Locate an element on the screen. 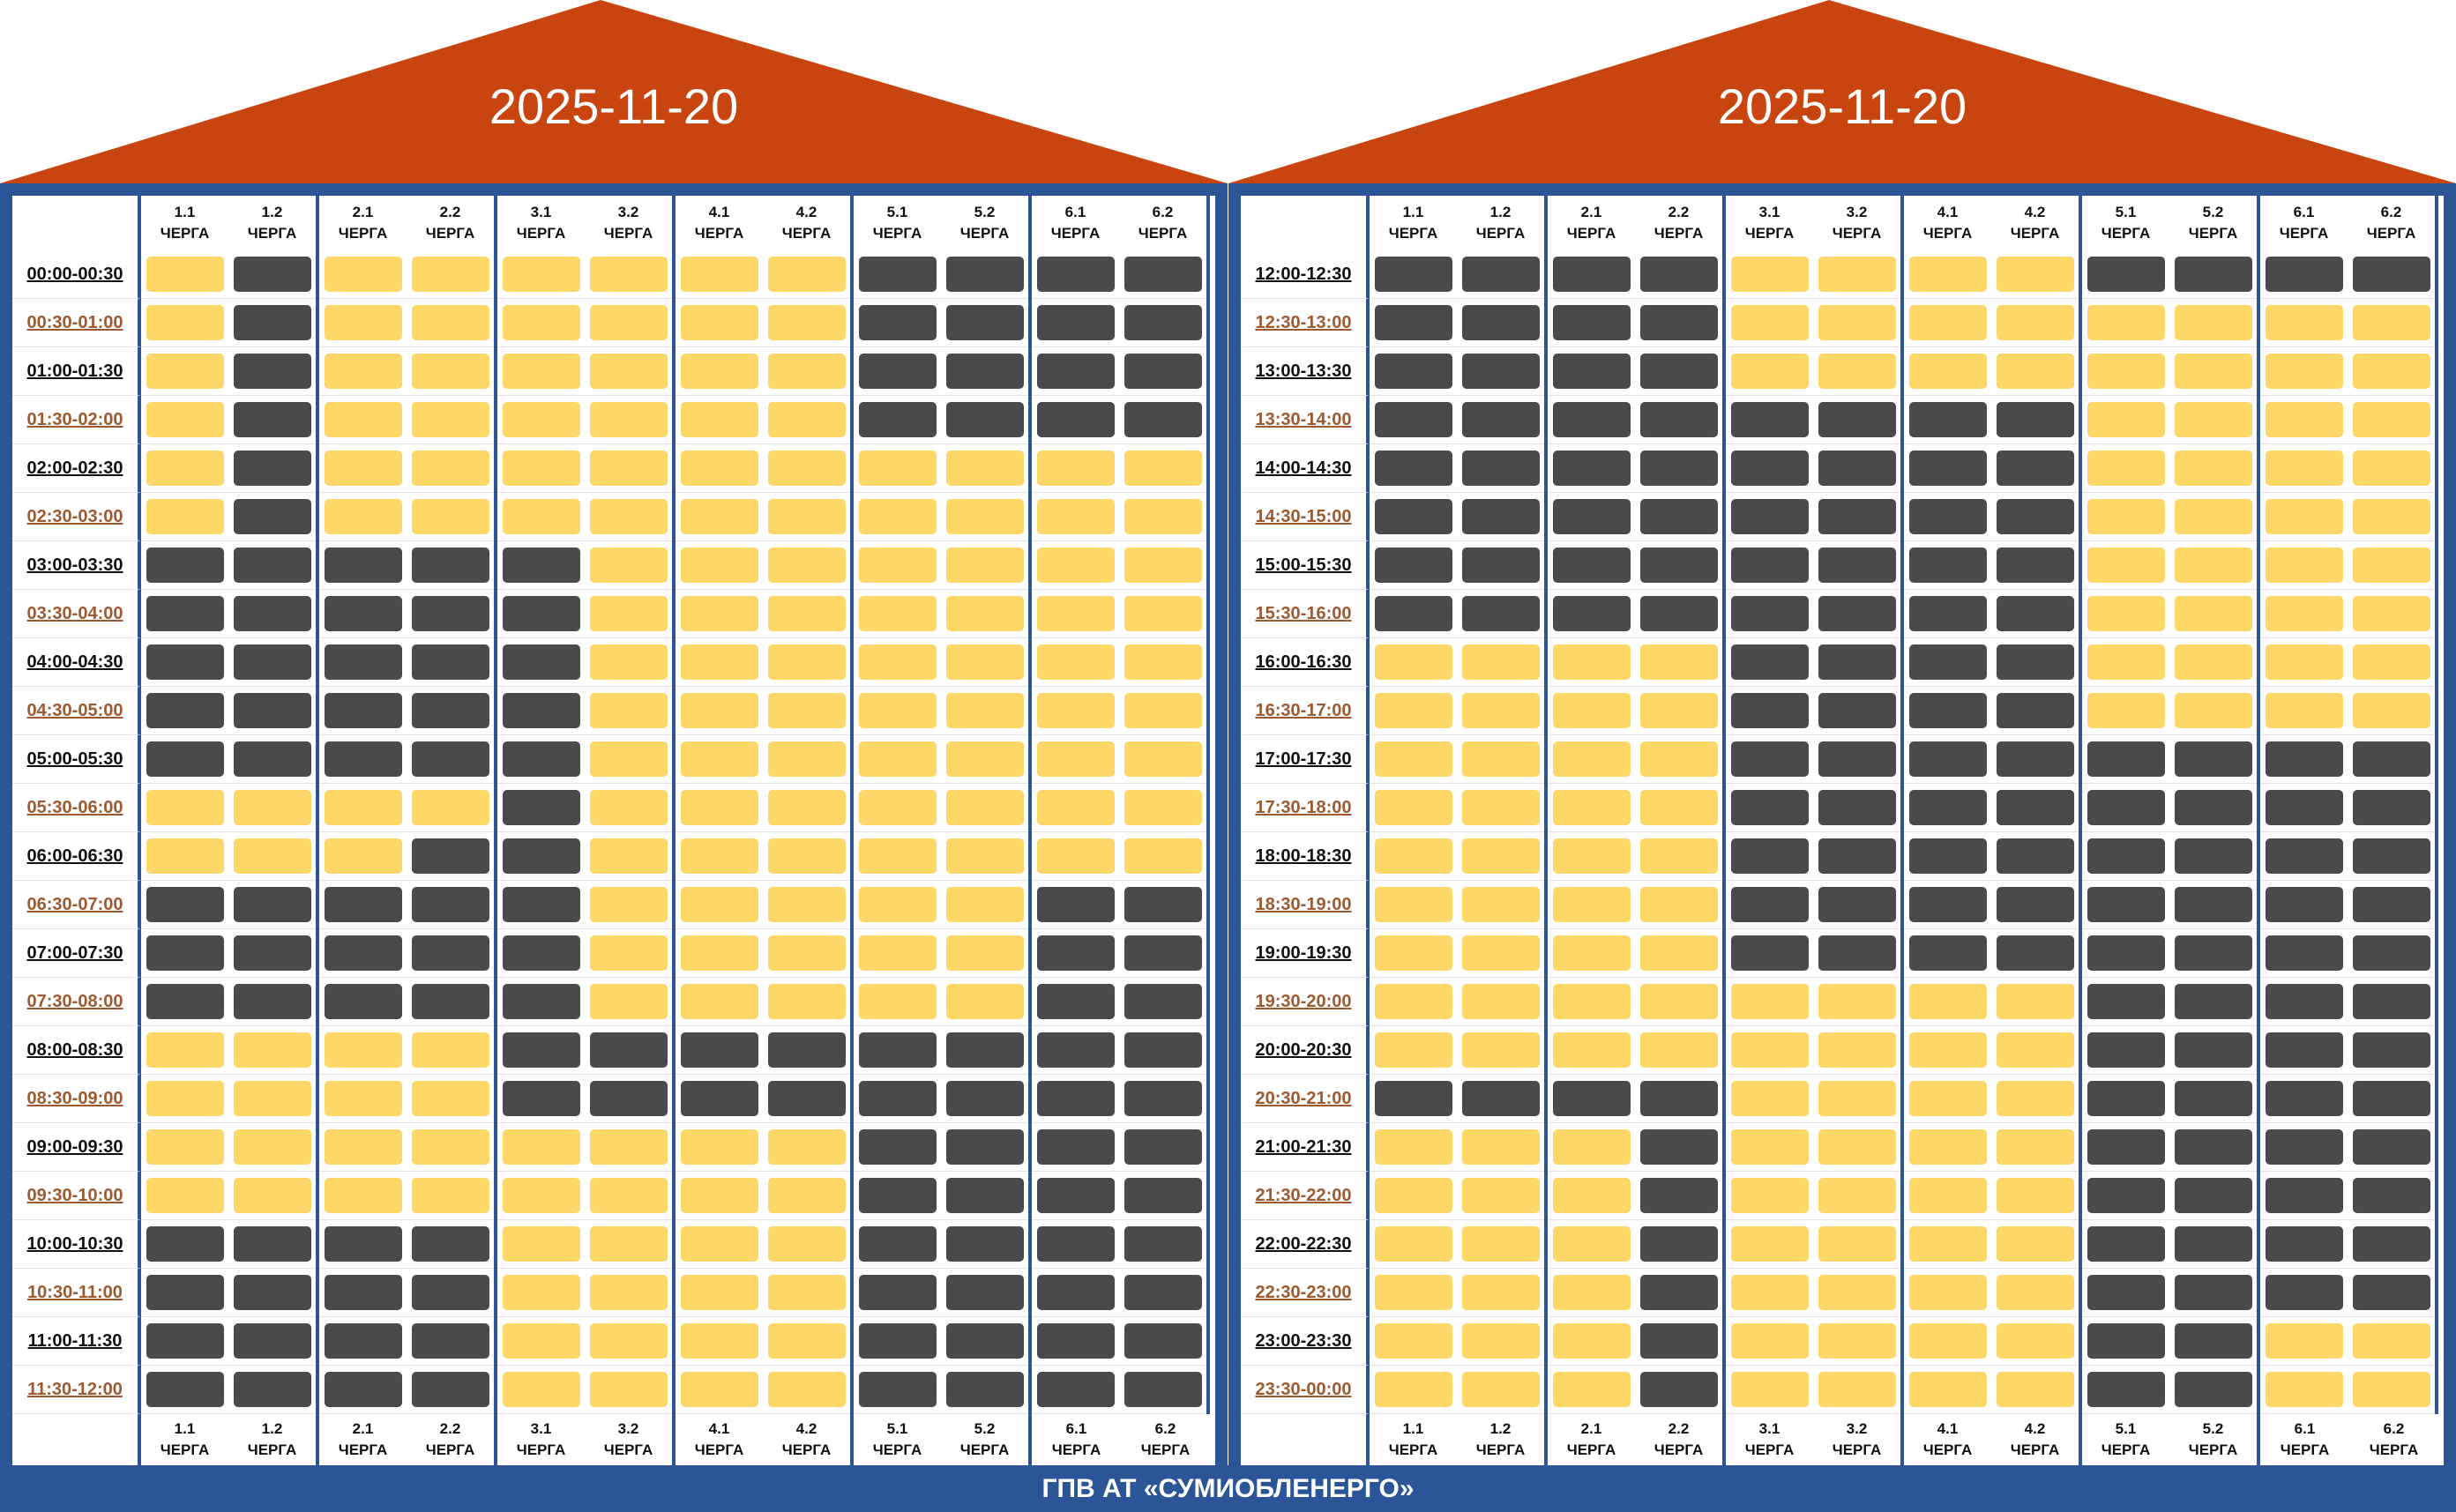 Image resolution: width=2456 pixels, height=1512 pixels. queue-header-pair: 5.1 ЧЕРГА 5.2 ЧЕРГА is located at coordinates (941, 223).